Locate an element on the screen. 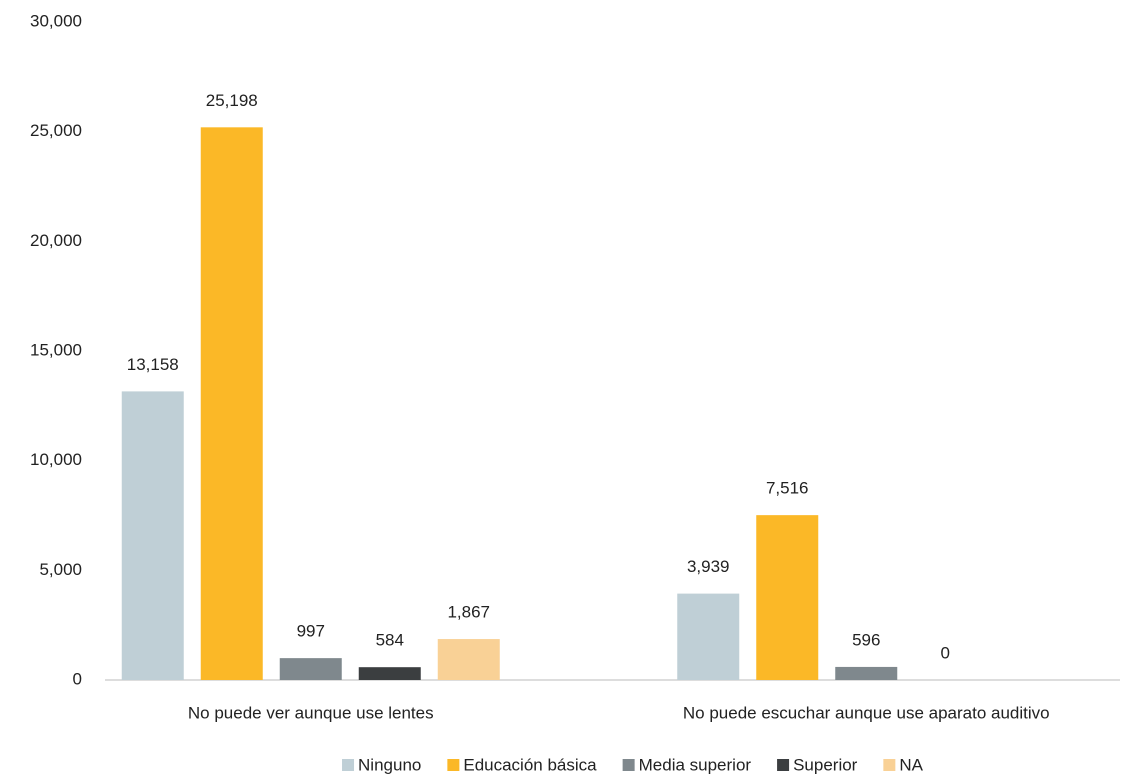  legend-label: Media superior is located at coordinates (695, 764).